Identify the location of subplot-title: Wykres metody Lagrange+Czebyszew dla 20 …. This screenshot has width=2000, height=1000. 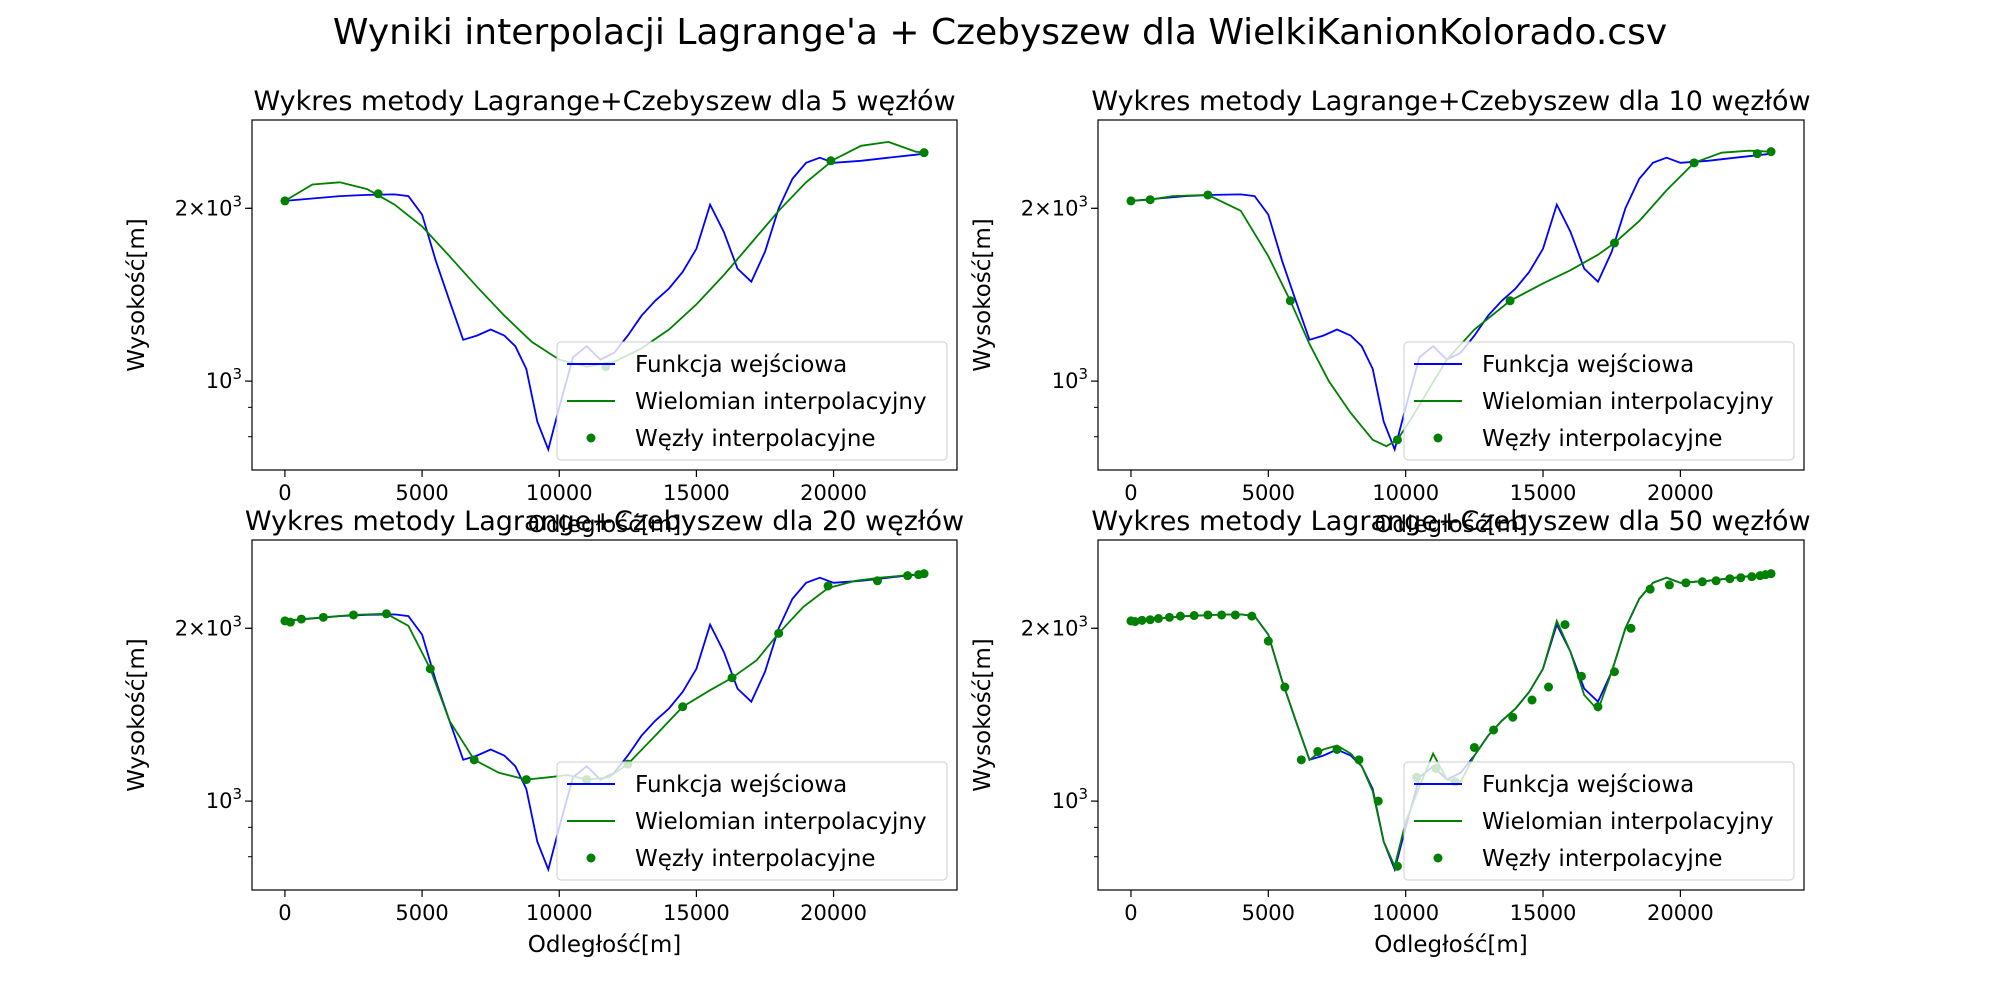
(604, 521).